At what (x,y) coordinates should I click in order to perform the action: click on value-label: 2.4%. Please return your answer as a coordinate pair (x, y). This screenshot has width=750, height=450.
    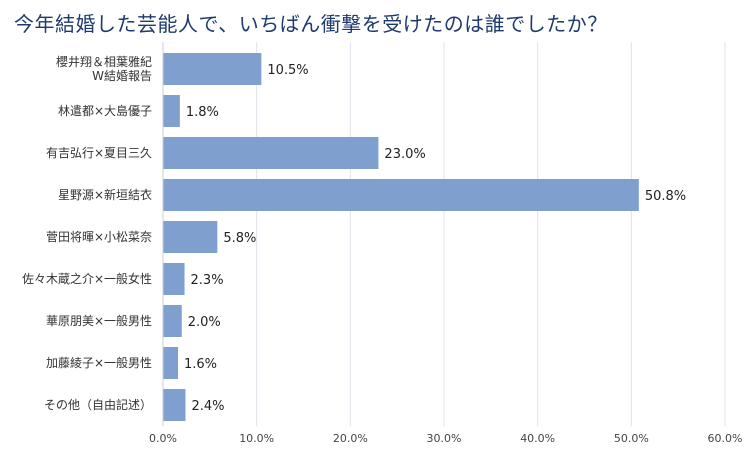
    Looking at the image, I should click on (207, 406).